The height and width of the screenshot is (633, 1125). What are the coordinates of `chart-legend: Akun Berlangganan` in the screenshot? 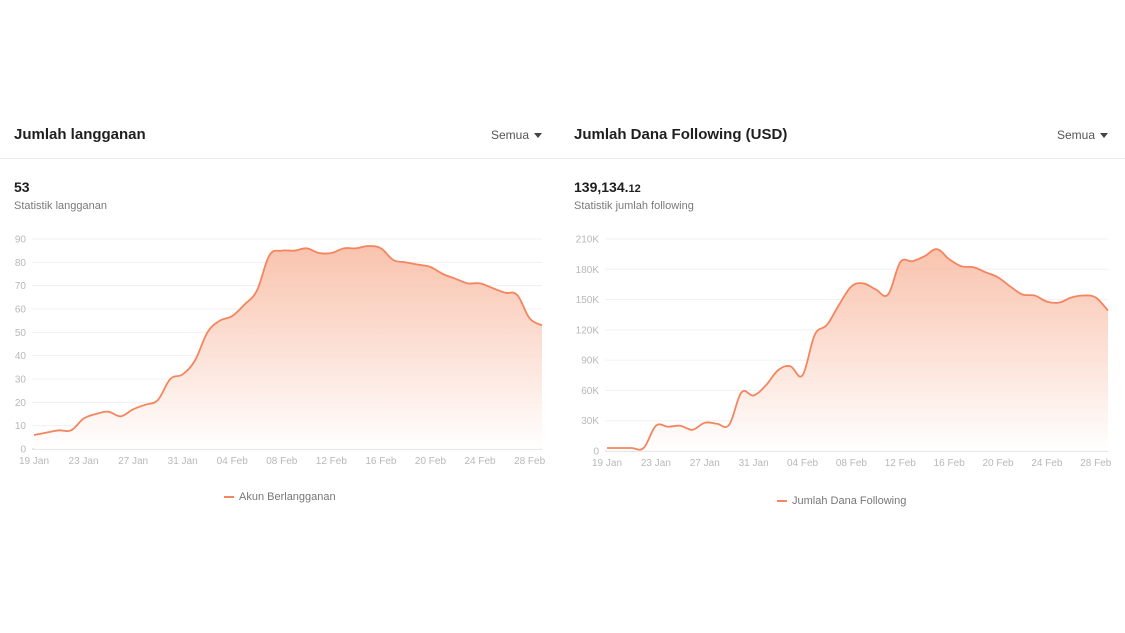 It's located at (280, 497).